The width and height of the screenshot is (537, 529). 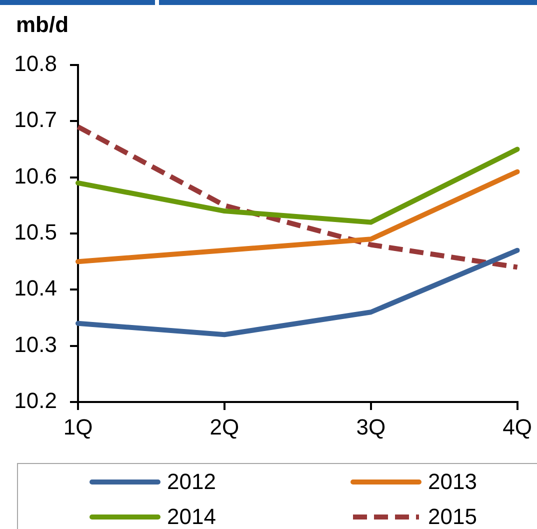 What do you see at coordinates (35, 63) in the screenshot?
I see `y-tick-label: 10.8` at bounding box center [35, 63].